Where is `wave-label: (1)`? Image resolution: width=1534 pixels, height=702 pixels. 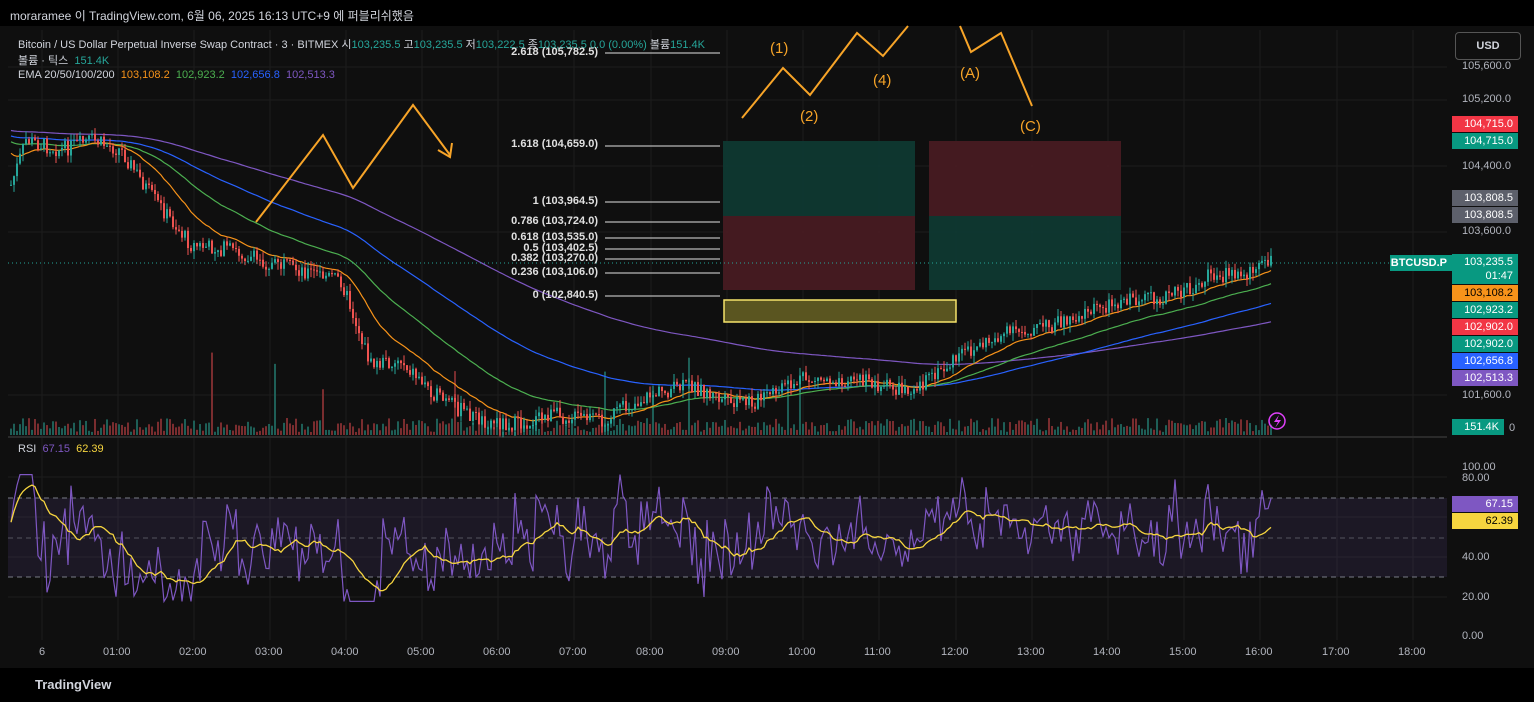
wave-label: (1) is located at coordinates (779, 48).